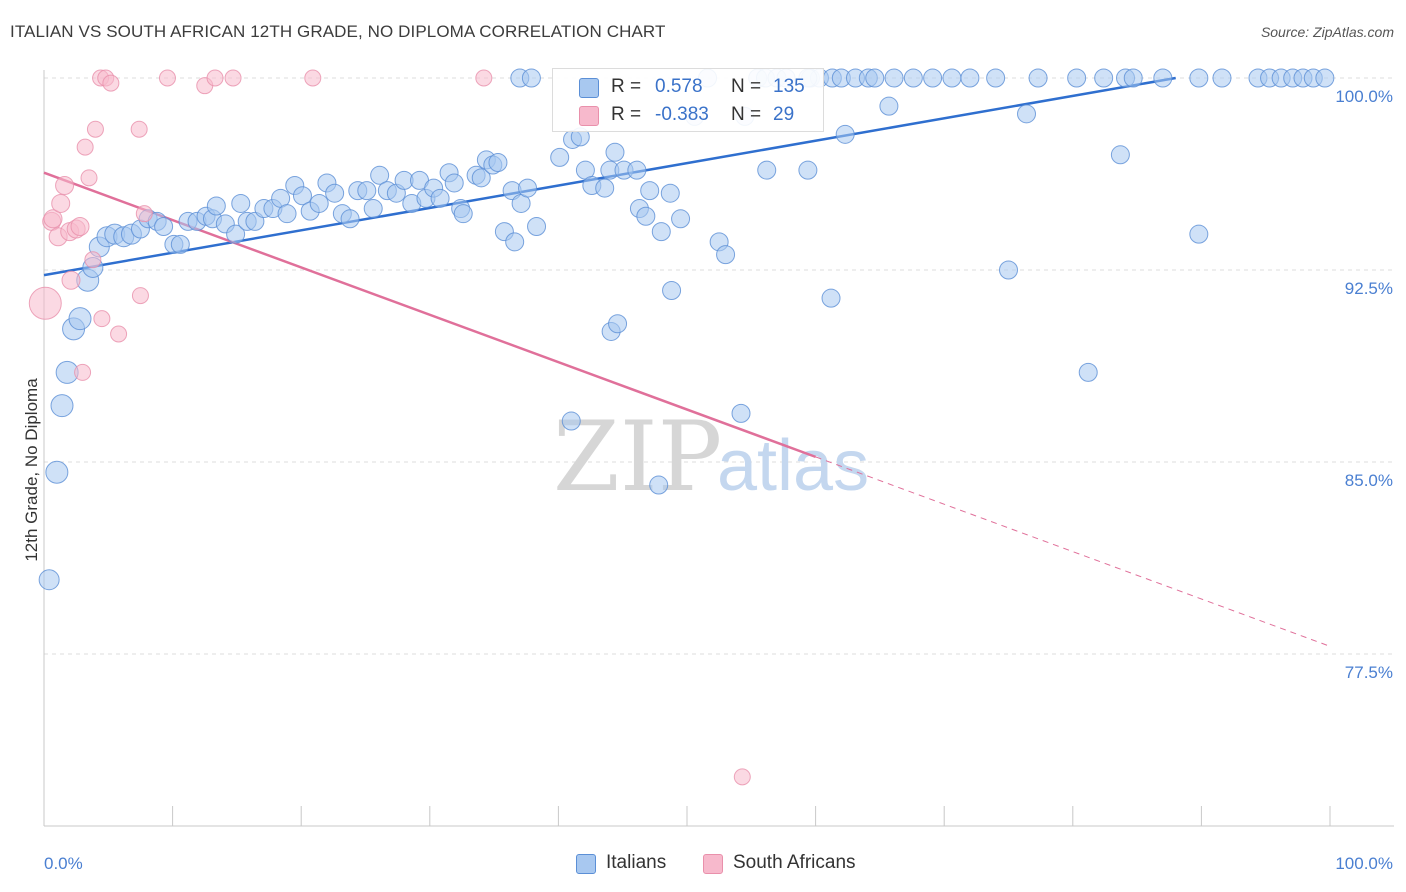 Image resolution: width=1406 pixels, height=892 pixels. I want to click on legend-r-value: -0.383, so click(682, 114).